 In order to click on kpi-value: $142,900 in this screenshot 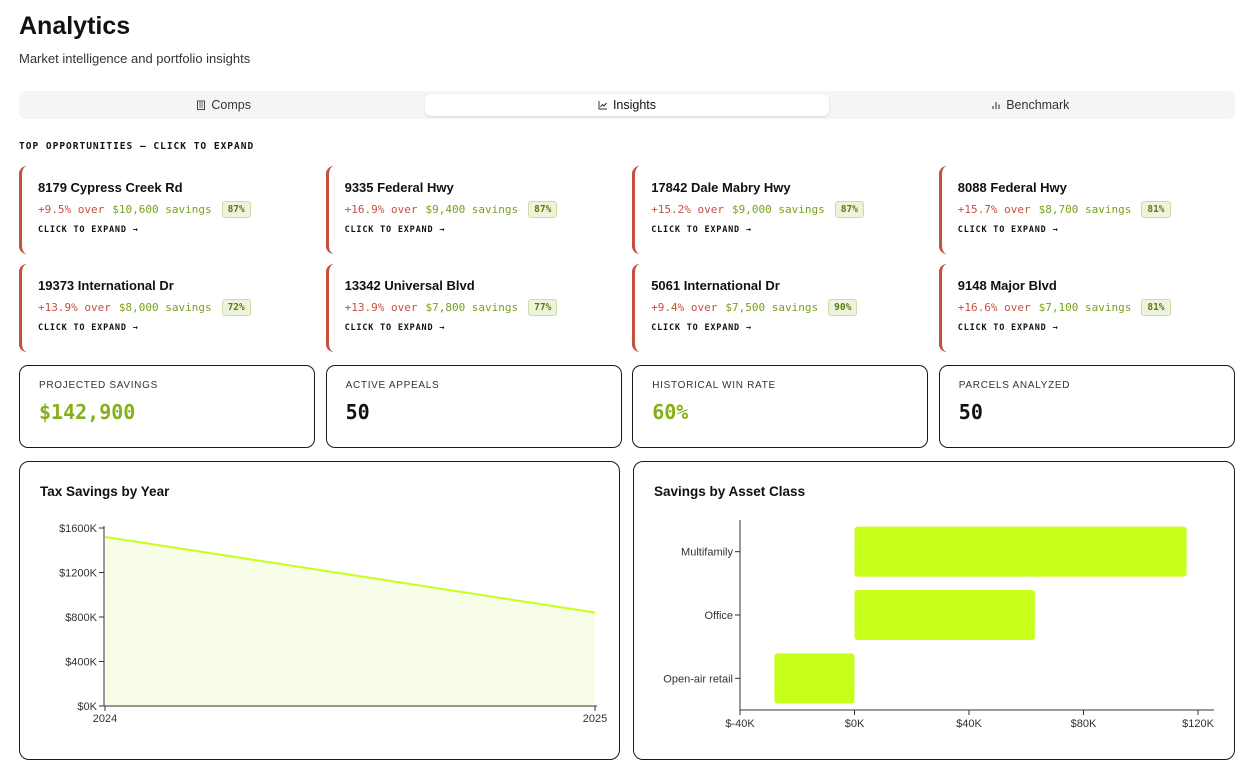, I will do `click(87, 412)`.